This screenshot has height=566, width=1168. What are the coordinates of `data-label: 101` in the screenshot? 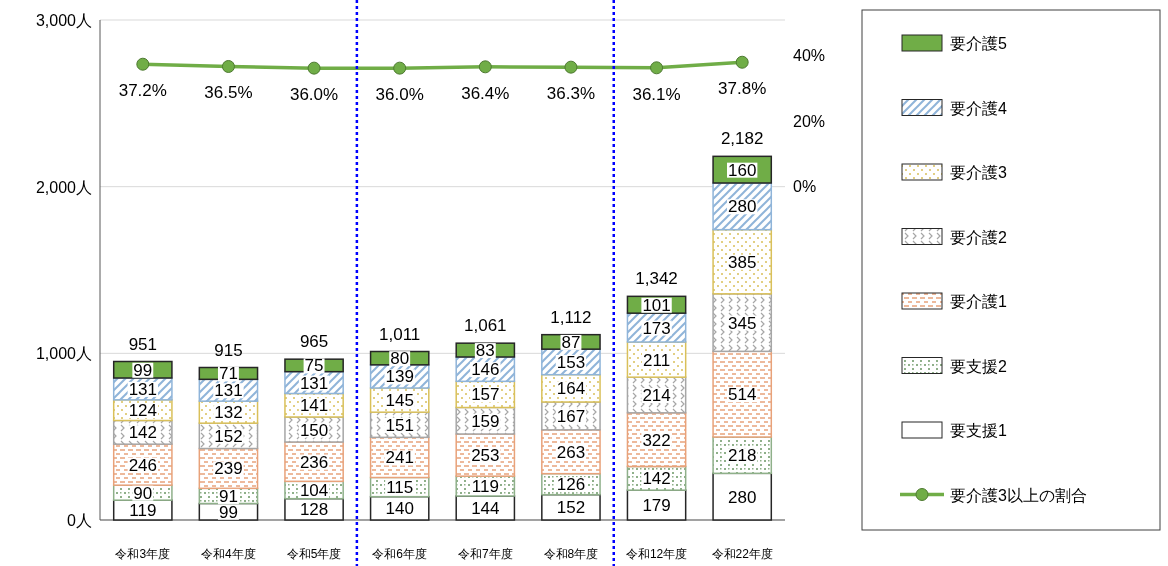 It's located at (656, 305).